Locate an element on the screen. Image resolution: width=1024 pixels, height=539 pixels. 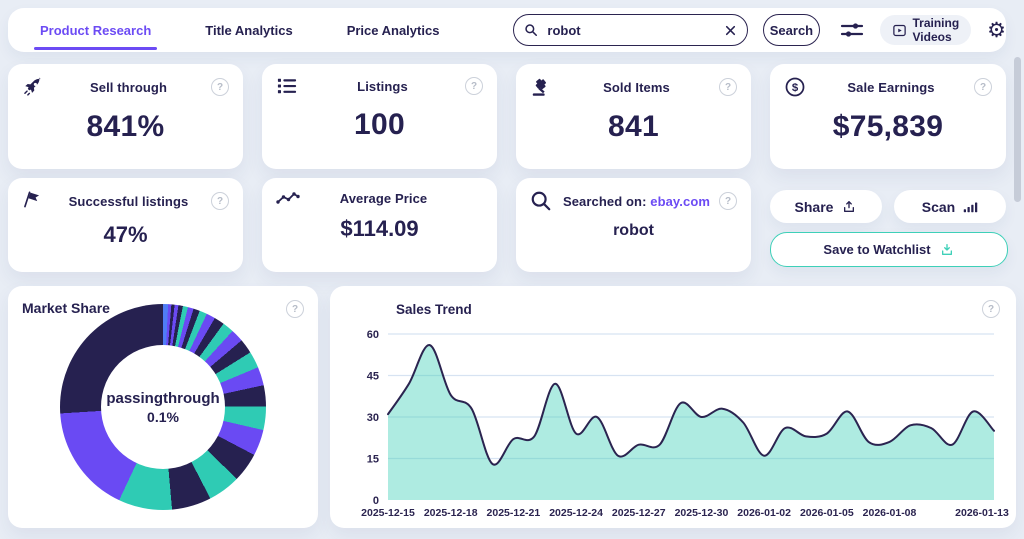
stat-card-sell-through: Sell through ? 841% is located at coordinates (125, 116).